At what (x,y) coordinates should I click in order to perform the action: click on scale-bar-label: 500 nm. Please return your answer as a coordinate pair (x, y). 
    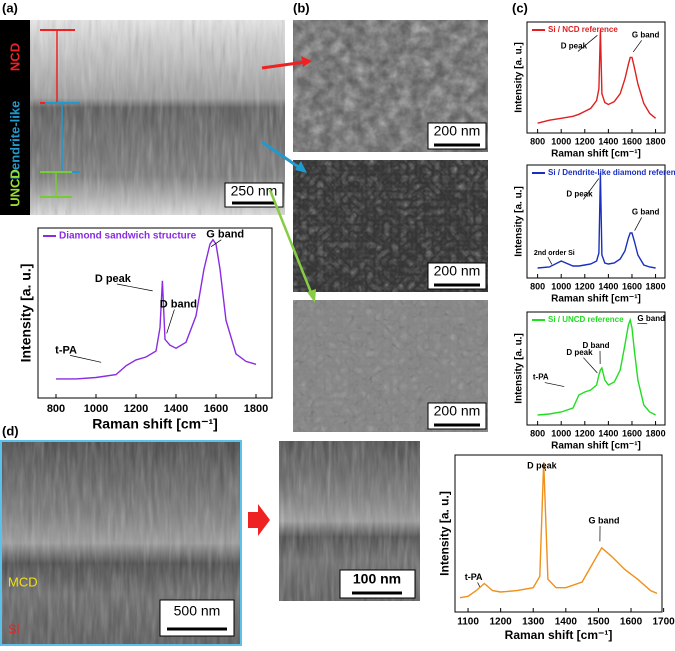
    Looking at the image, I should click on (197, 611).